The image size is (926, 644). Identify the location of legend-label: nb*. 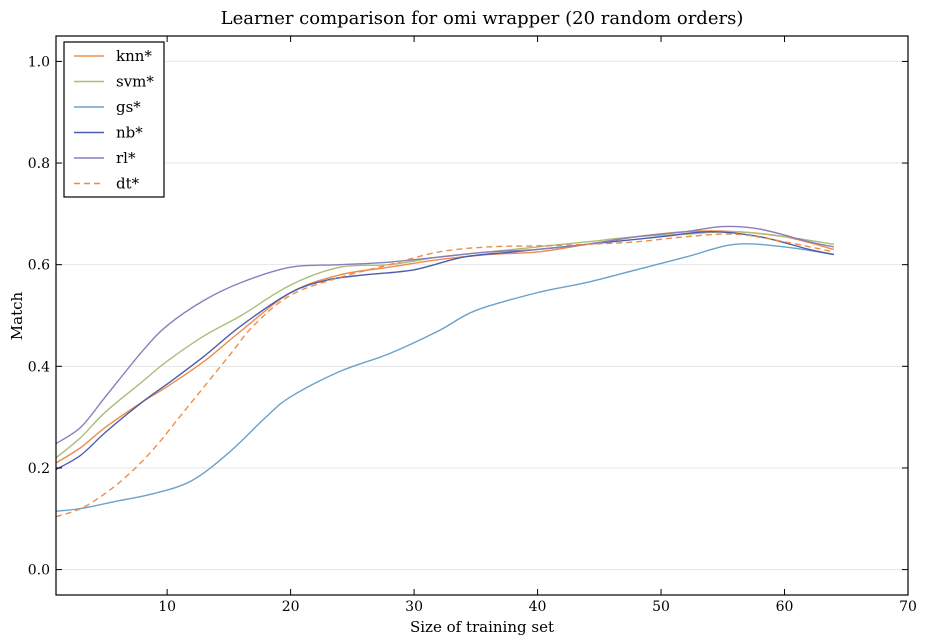
(129, 133).